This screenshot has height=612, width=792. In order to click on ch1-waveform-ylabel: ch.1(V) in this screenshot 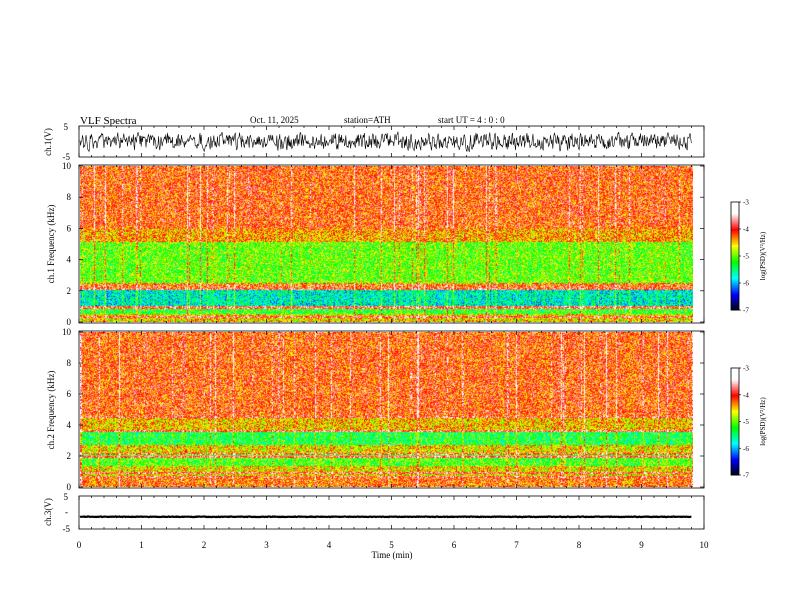, I will do `click(48, 142)`.